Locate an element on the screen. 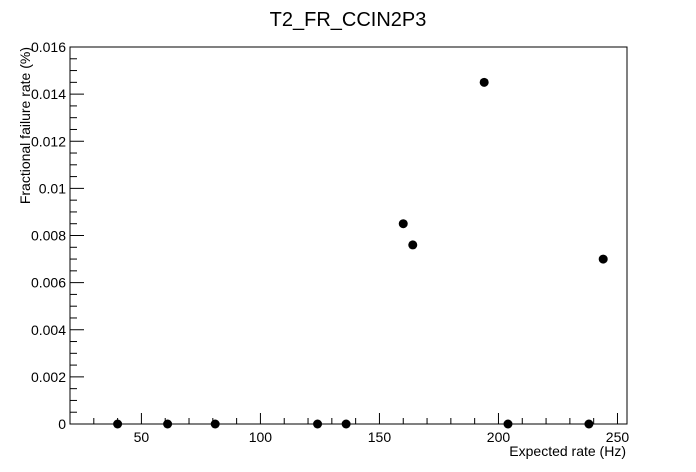 The width and height of the screenshot is (696, 472). x-tick-label: 100 is located at coordinates (261, 437).